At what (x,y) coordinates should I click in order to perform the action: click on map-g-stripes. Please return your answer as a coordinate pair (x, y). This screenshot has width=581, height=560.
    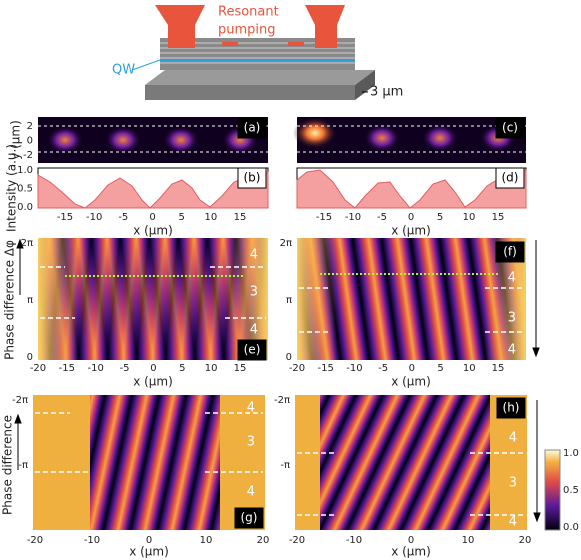
    Looking at the image, I should click on (155, 462).